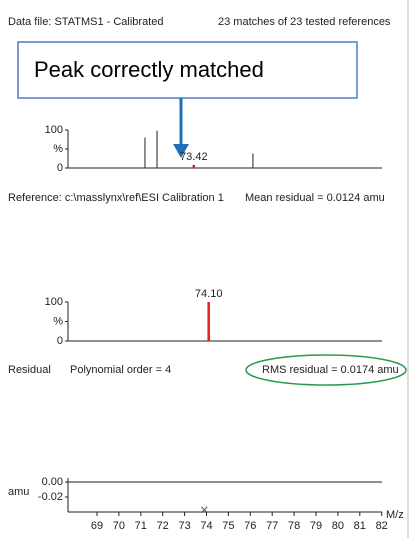  I want to click on residual-unit: amu, so click(18, 492).